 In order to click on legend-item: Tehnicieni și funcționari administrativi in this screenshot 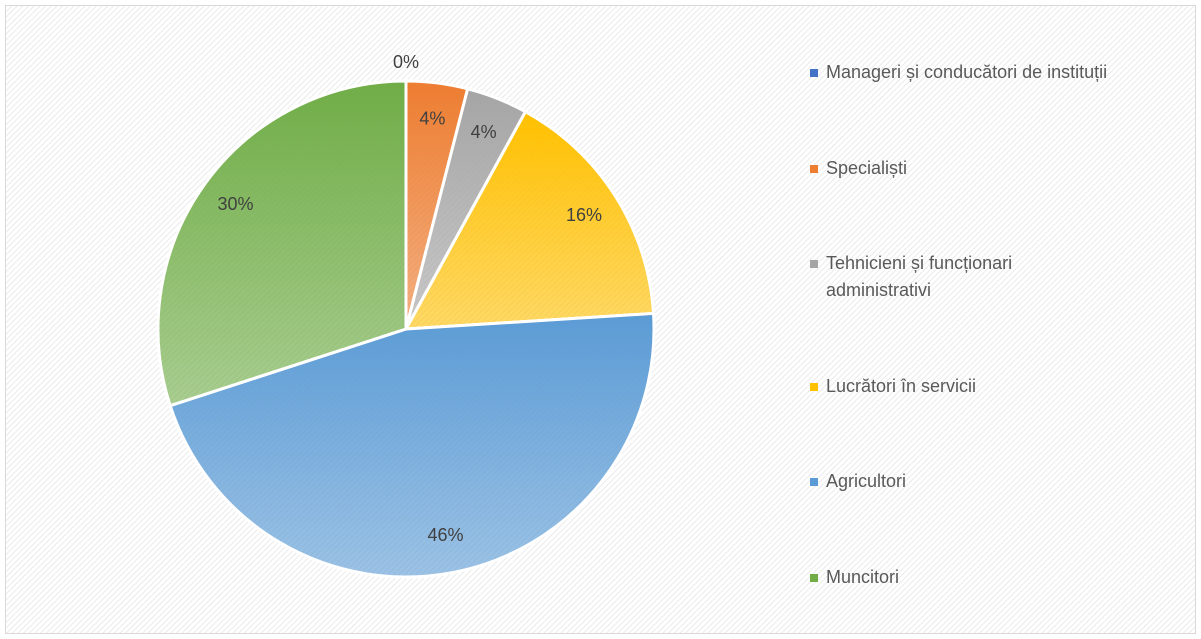, I will do `click(1002, 277)`.